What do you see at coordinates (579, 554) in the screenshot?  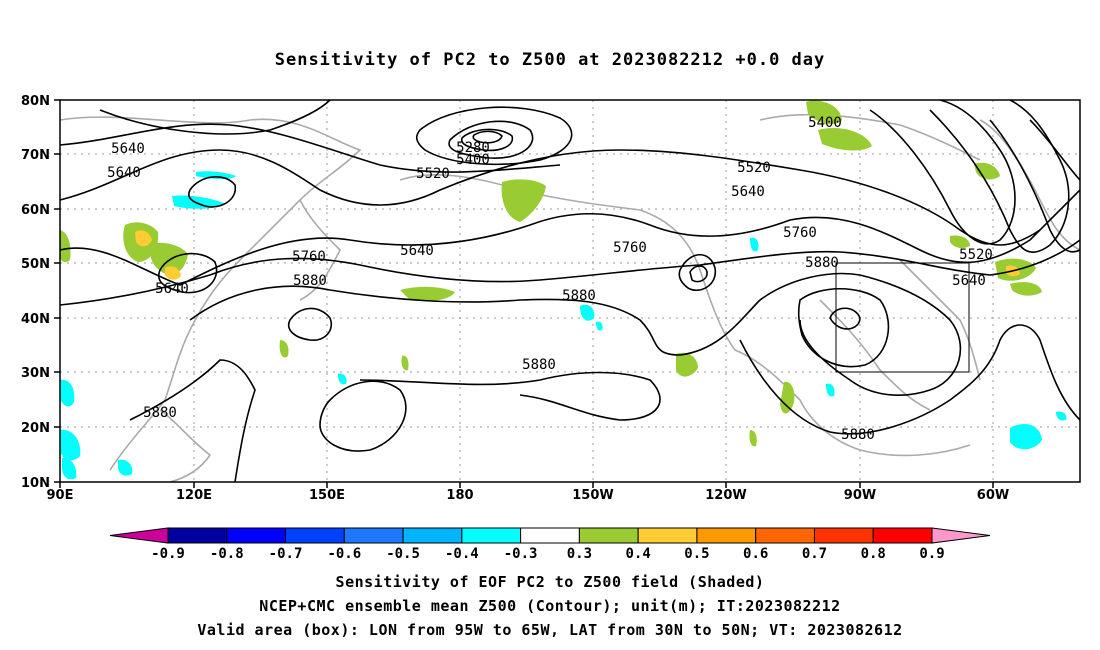 I see `colorbar-label: 0.3` at bounding box center [579, 554].